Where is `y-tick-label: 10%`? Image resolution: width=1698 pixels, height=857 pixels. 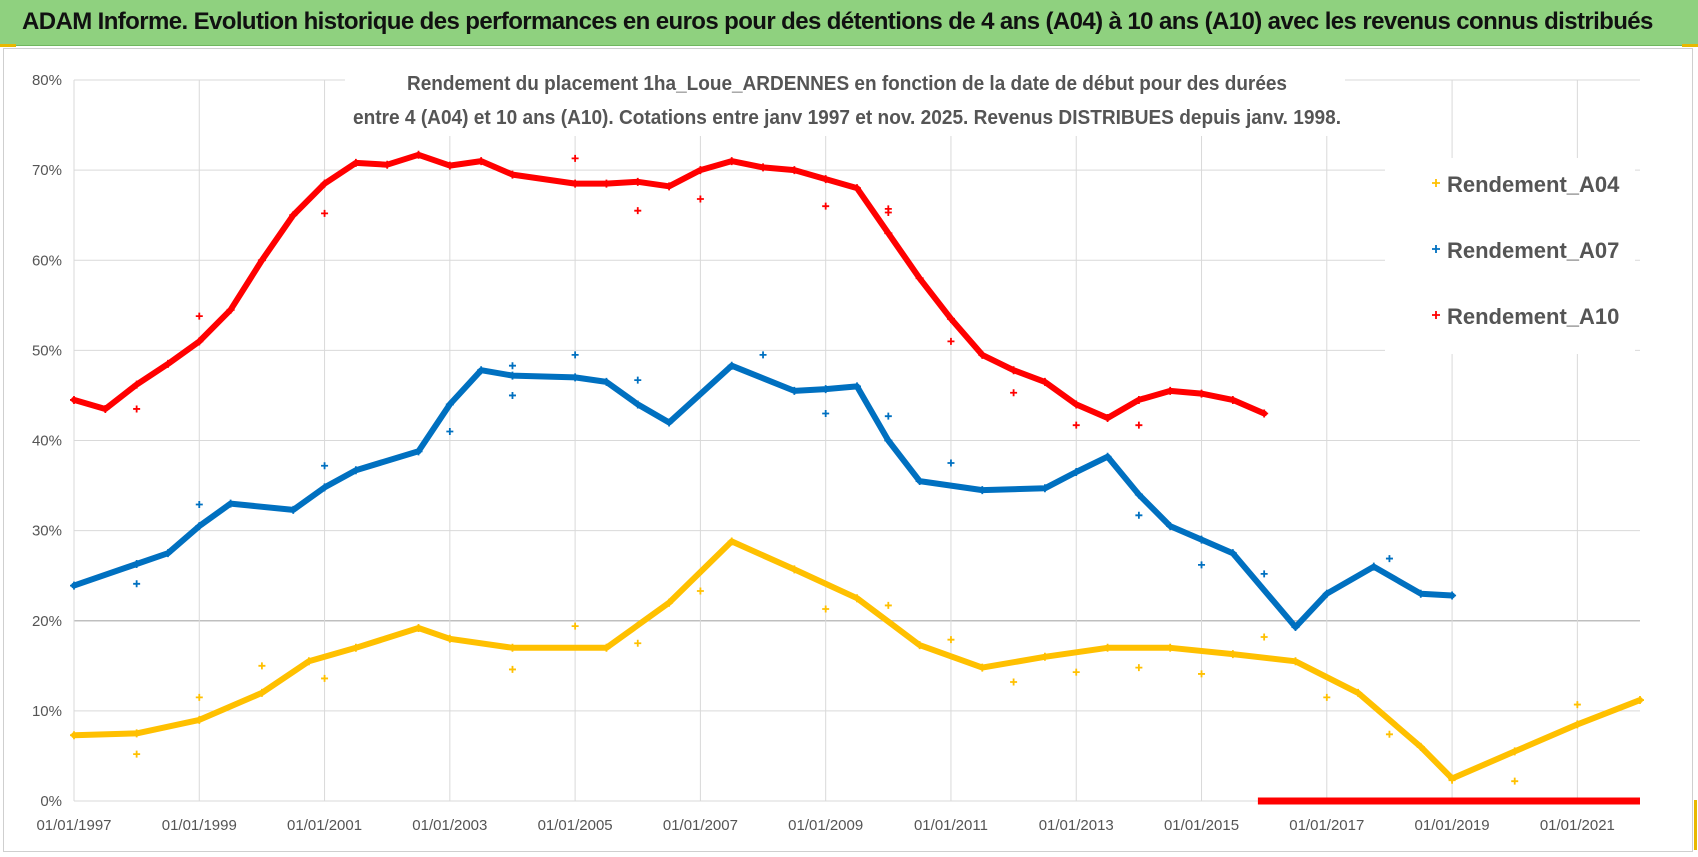 y-tick-label: 10% is located at coordinates (47, 711).